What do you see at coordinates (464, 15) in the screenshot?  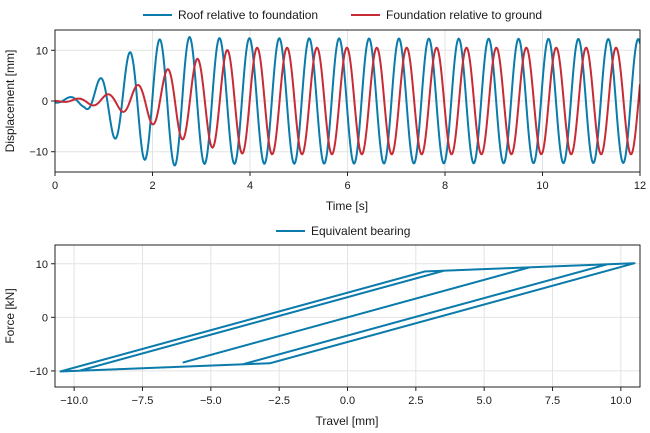 I see `legend-label-foundation: Foundation relative to ground` at bounding box center [464, 15].